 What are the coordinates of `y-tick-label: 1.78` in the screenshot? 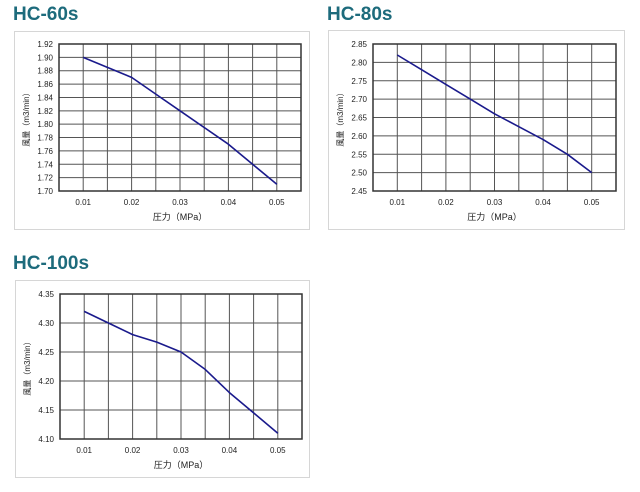 It's located at (45, 138).